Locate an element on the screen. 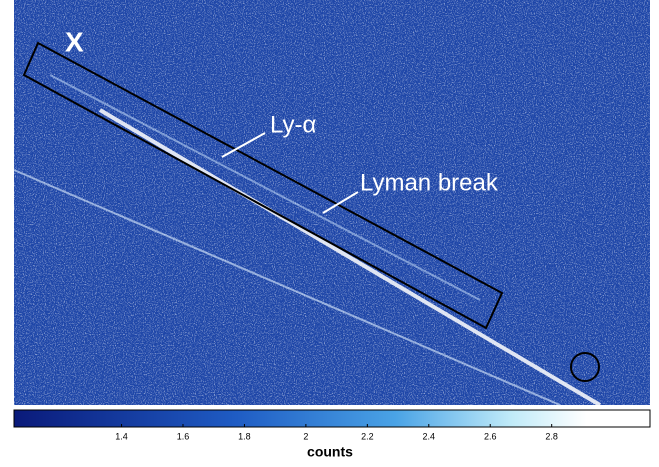  colorbar-tick-label: 2.8 is located at coordinates (551, 436).